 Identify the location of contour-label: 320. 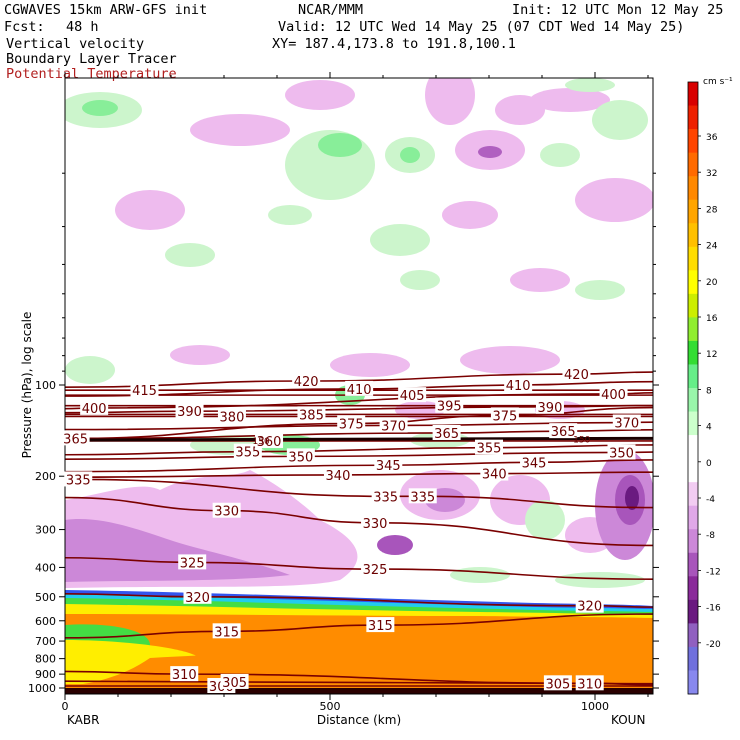
(589, 607).